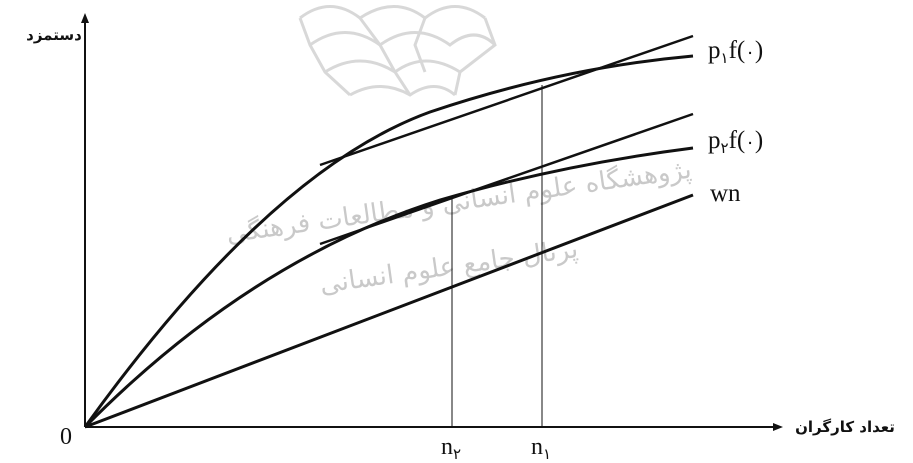 The height and width of the screenshot is (463, 913). Describe the element at coordinates (458, 202) in the screenshot. I see `watermark-line-1: پژوهشگاه علوم انسانی و مطالعات فرهنگی` at that location.